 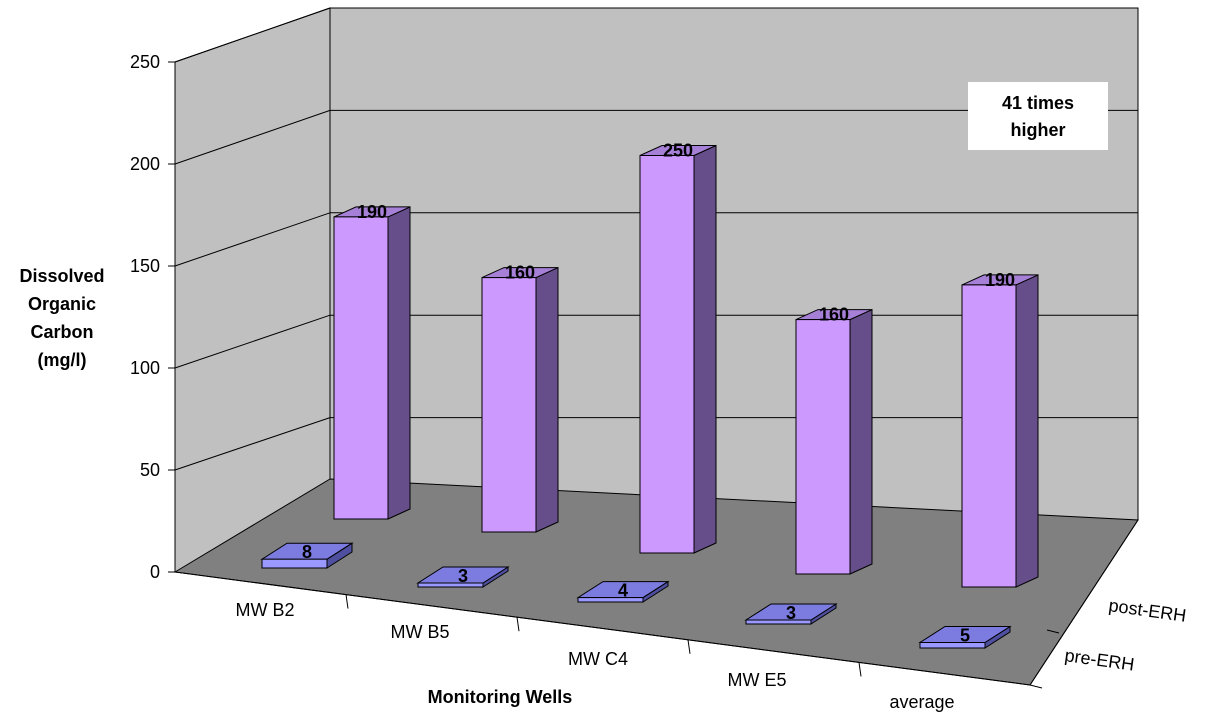 I want to click on x-tick-label: MW E5, so click(x=756, y=680).